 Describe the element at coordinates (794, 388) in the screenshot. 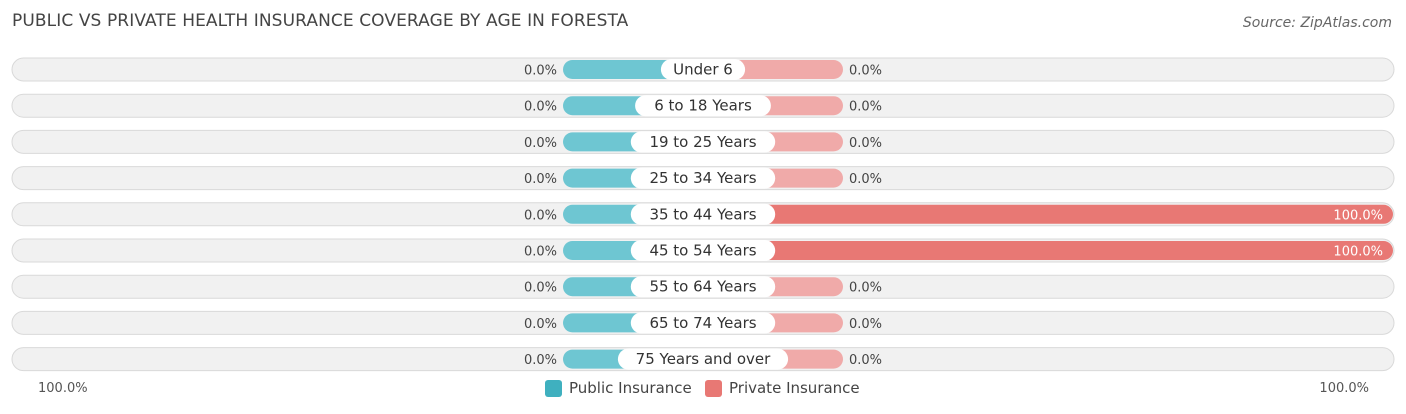

I see `legend-label-private: Private Insurance` at that location.